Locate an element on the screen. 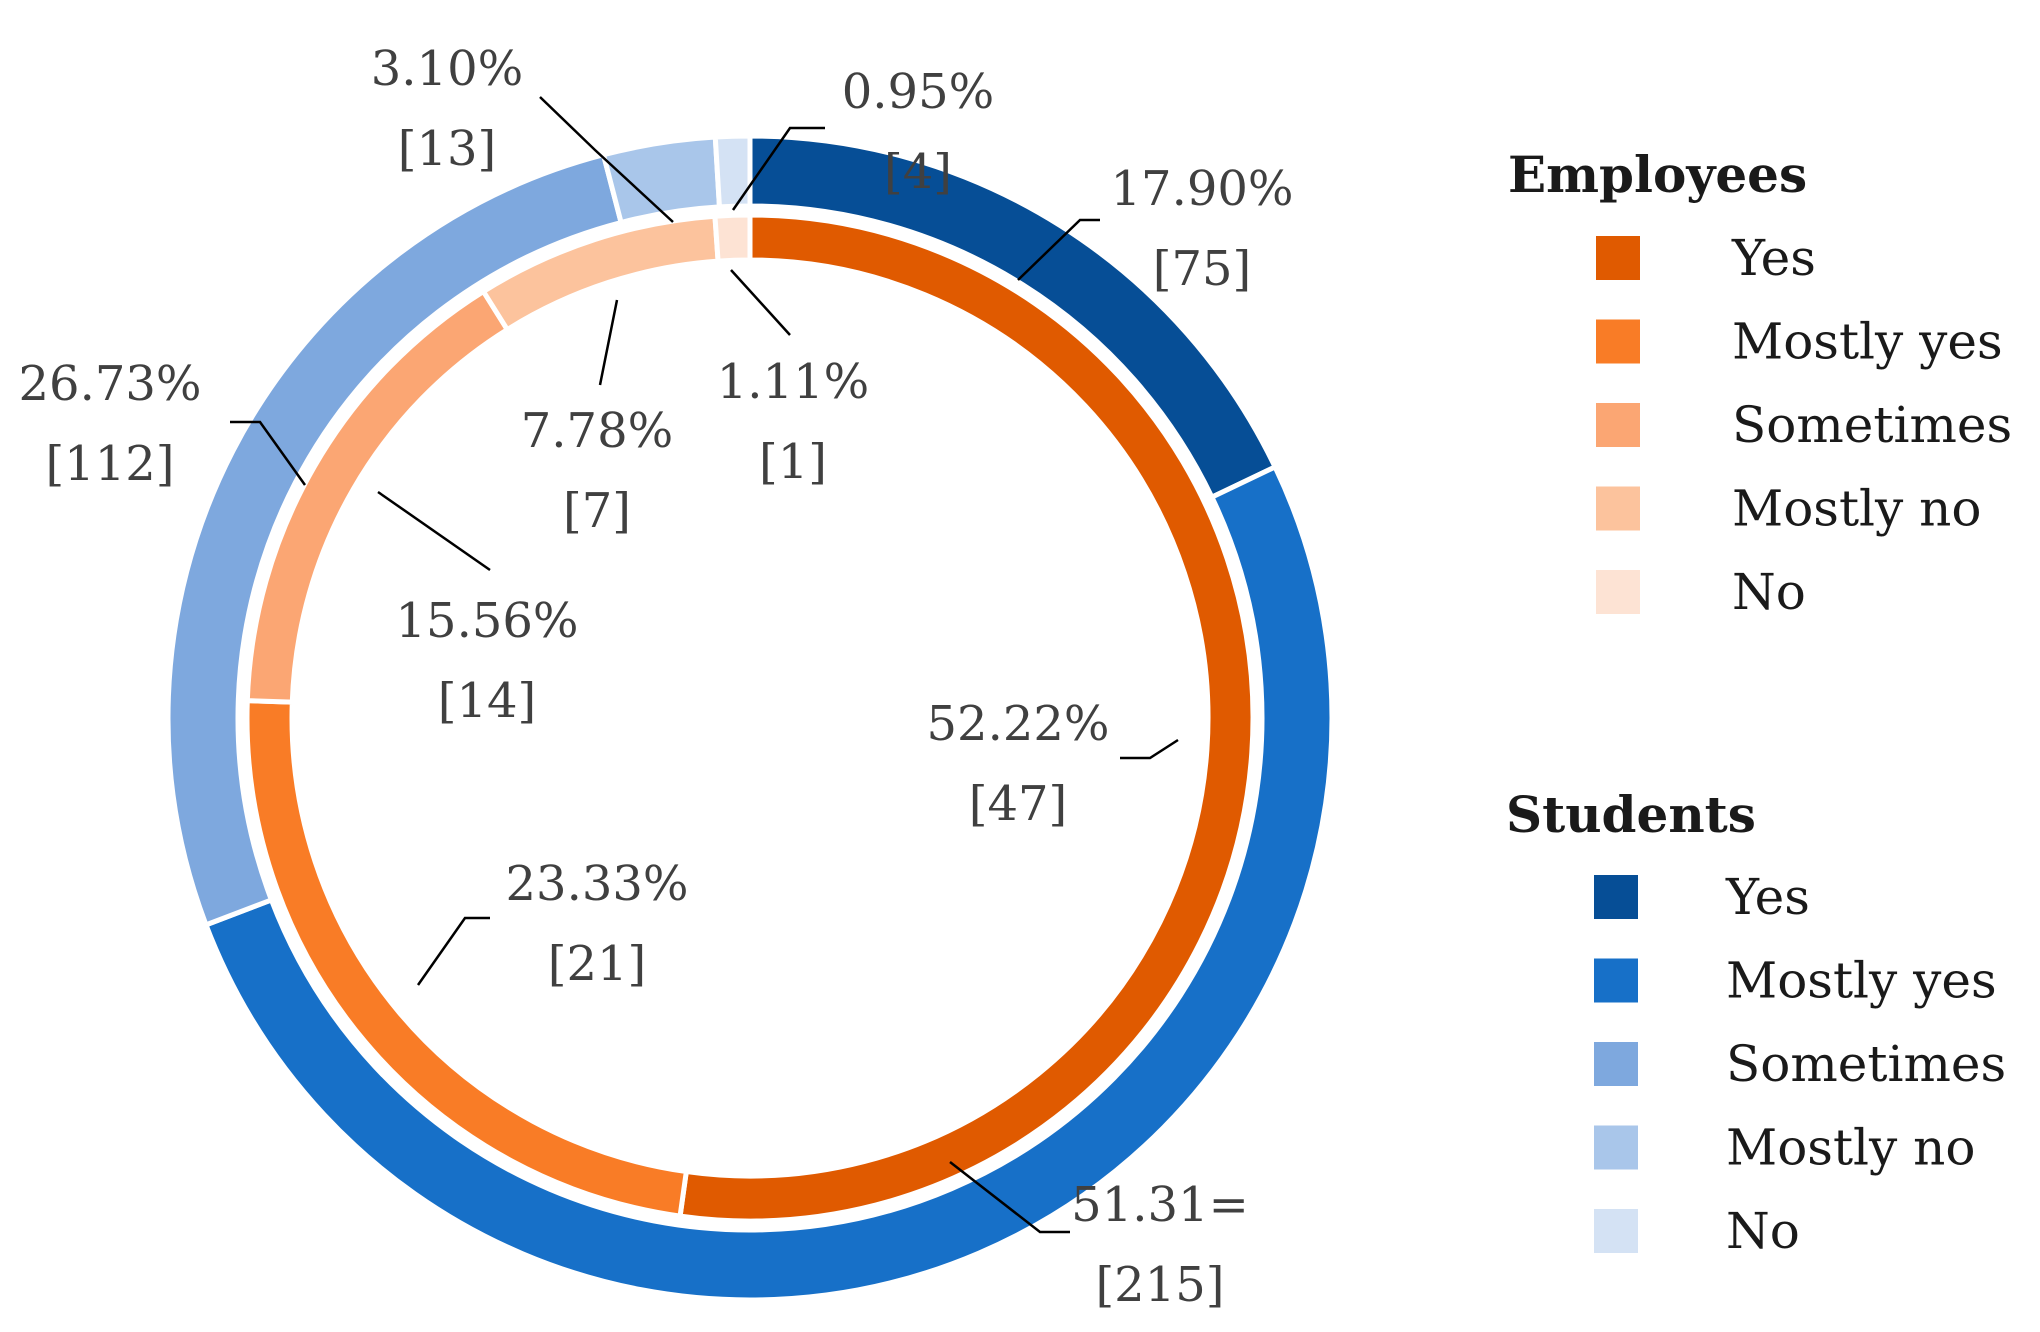 The image size is (2040, 1332). legend-label-employees-mostly-no: Mostly no is located at coordinates (1857, 509).